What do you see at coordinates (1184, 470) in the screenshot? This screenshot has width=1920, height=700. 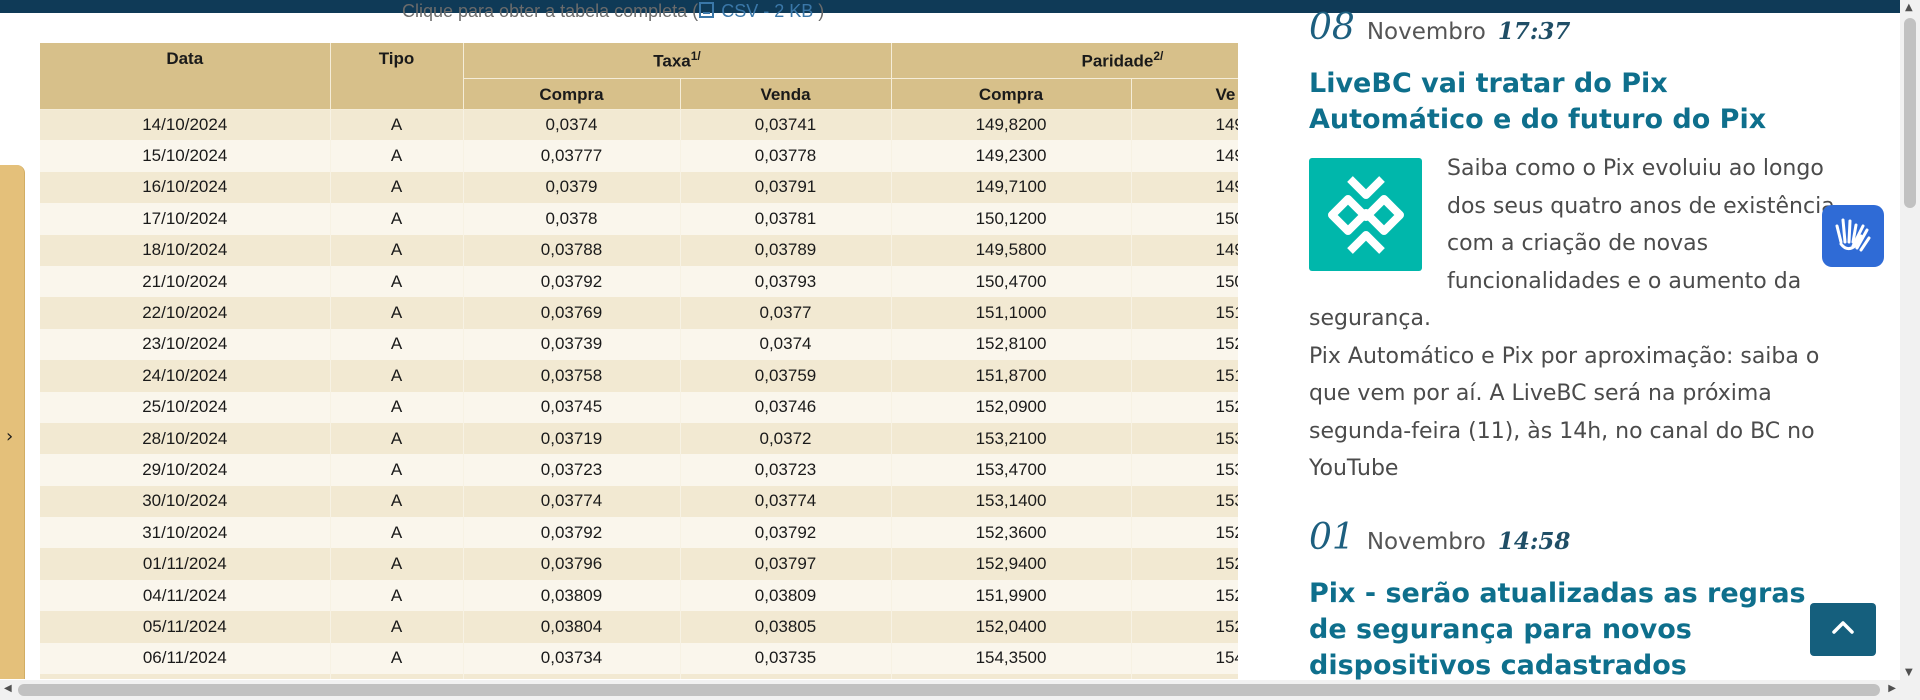 I see `cell-paridade-venda: 153` at bounding box center [1184, 470].